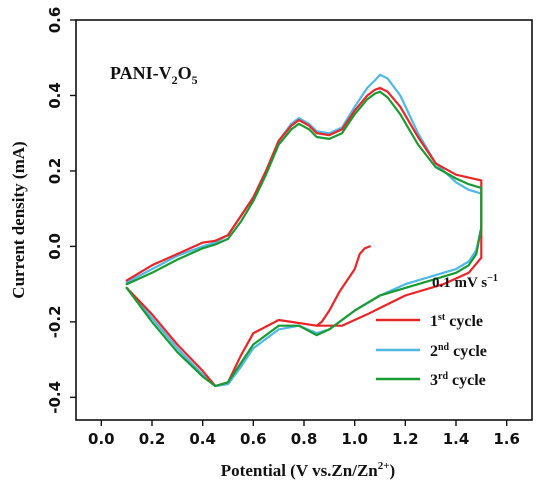  I want to click on y-tick-label: 0.2, so click(55, 171).